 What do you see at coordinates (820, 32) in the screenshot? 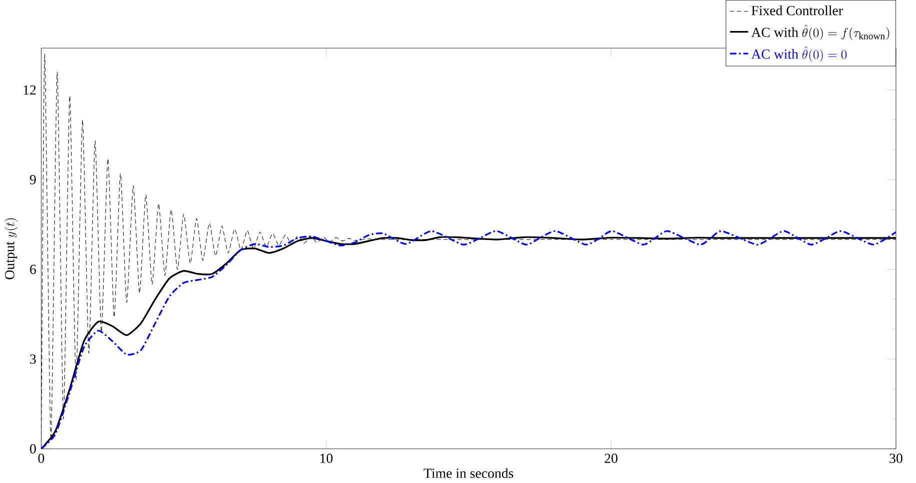
I see `legend-label: $\text{AC with }\hat{\theta}(0) = f(\tau_{\text{known}})$` at bounding box center [820, 32].